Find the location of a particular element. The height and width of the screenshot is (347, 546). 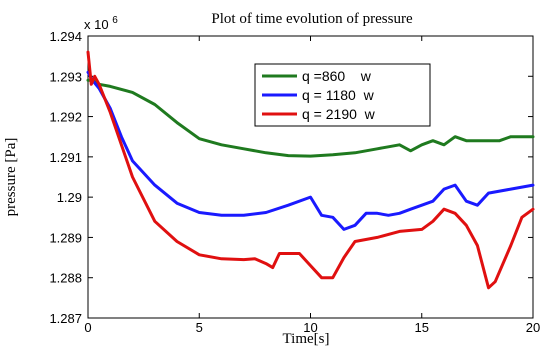

legend-label-2190: q = 2190 w is located at coordinates (339, 114).